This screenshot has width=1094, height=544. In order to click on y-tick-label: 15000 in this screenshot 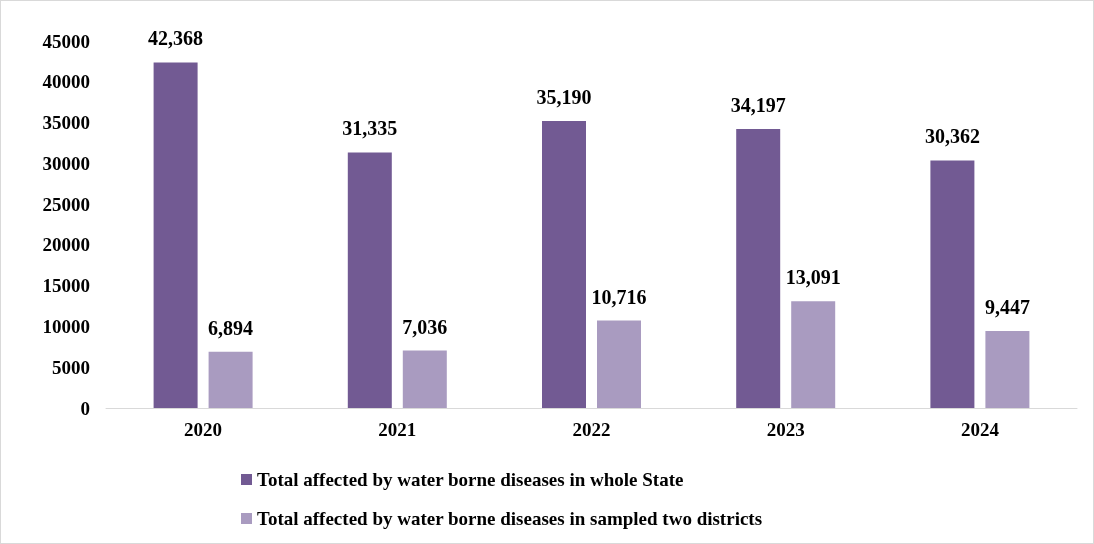, I will do `click(66, 286)`.